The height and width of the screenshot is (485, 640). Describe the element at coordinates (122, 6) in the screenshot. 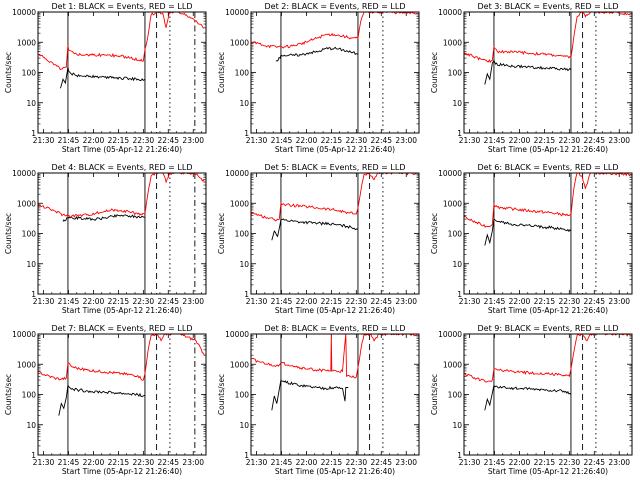

I see `panel-title: Det 1: BLACK = Events, RED = LLD` at that location.